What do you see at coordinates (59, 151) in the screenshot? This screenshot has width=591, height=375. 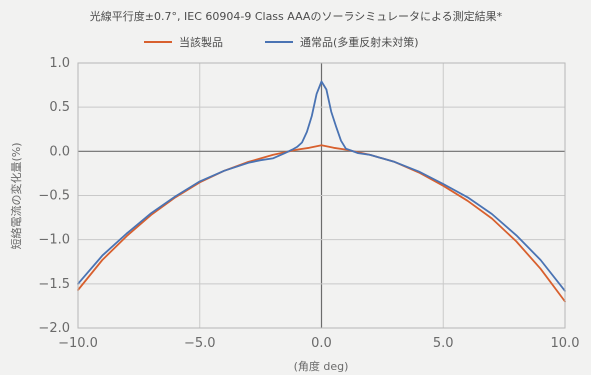 I see `y-tick-label: 0.0` at bounding box center [59, 151].